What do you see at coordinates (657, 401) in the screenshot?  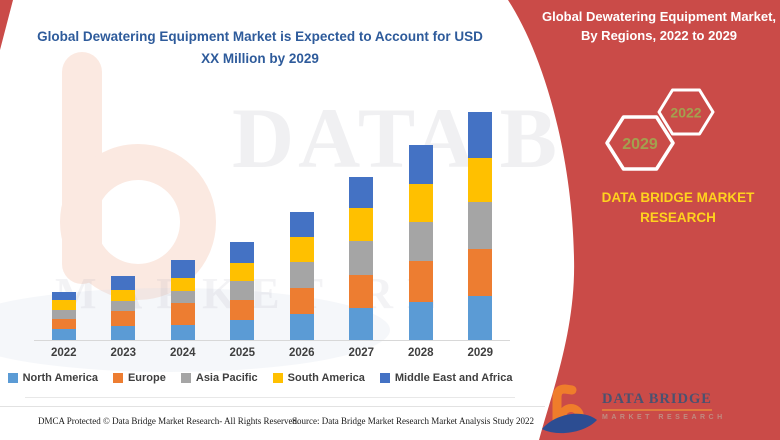 I see `logo-name: DATA BRIDGE` at bounding box center [657, 401].